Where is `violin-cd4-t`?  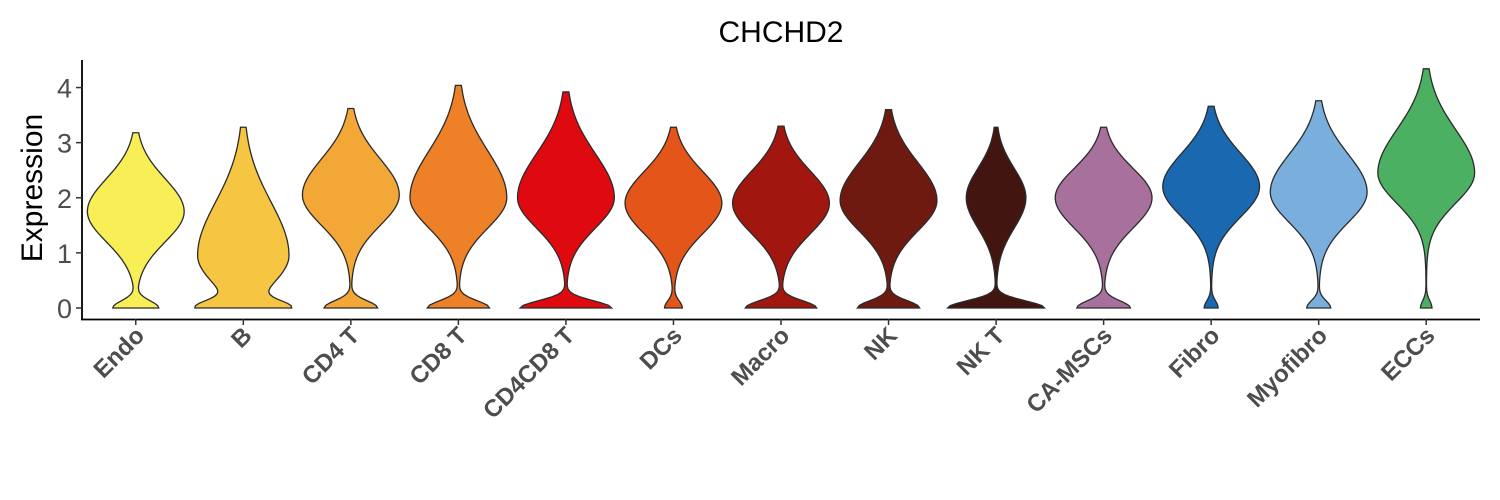 violin-cd4-t is located at coordinates (350, 208).